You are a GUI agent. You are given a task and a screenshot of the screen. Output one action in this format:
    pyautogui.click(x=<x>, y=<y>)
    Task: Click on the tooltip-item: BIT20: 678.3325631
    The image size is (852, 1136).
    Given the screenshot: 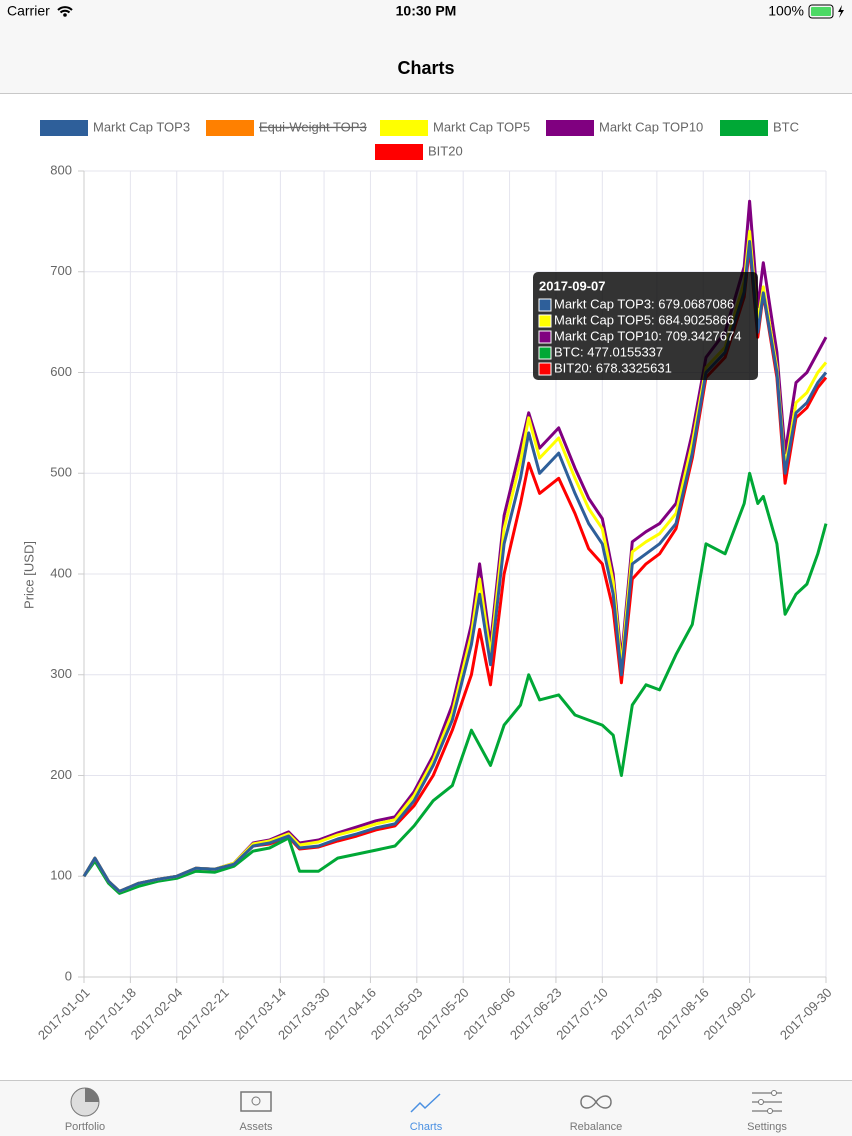 What is the action you would take?
    pyautogui.click(x=613, y=367)
    